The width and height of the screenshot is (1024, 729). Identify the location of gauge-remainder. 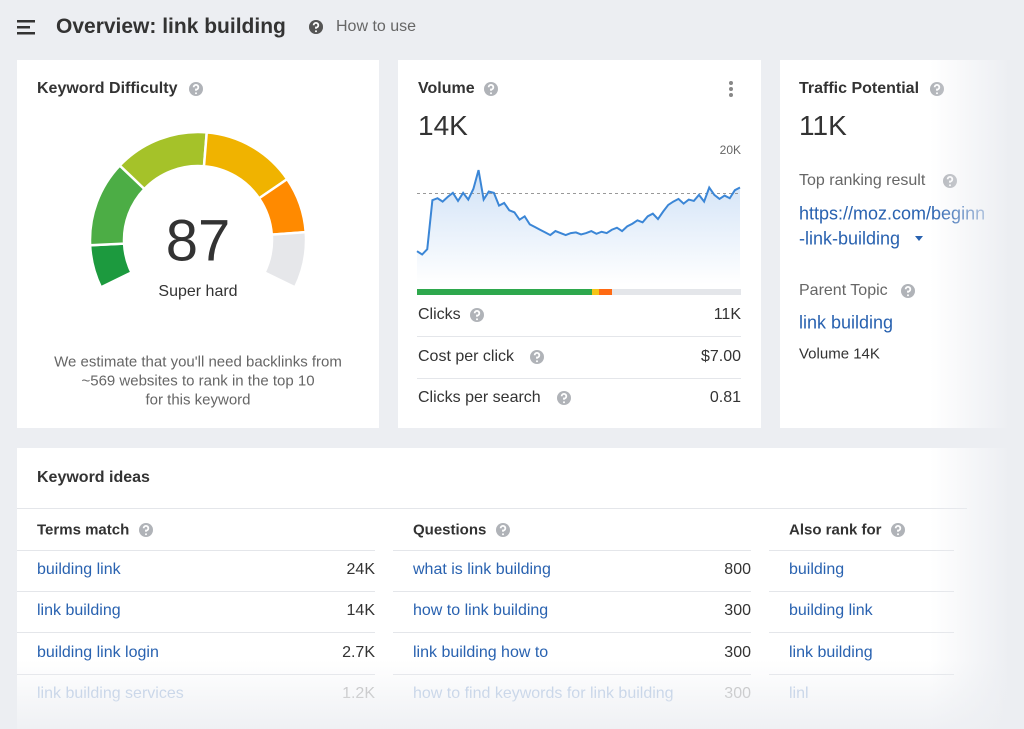
(285, 260).